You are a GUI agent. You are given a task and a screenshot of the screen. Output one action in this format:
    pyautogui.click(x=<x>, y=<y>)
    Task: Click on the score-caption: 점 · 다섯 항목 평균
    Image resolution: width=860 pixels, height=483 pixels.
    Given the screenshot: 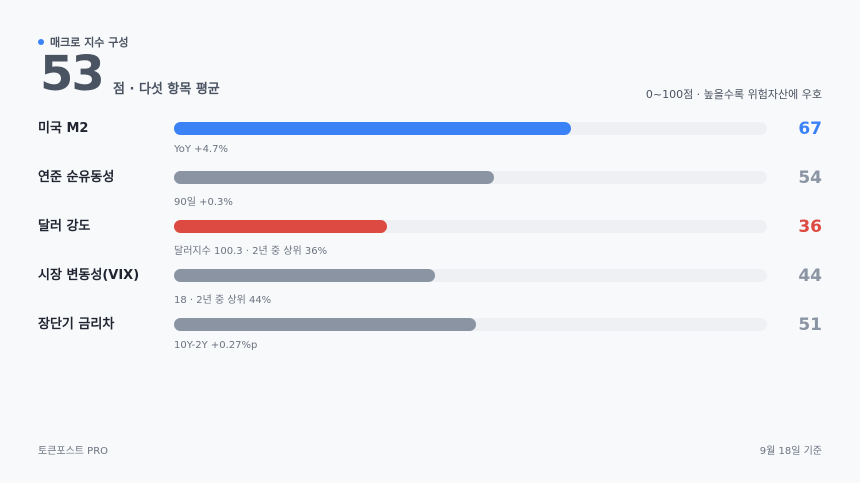 What is the action you would take?
    pyautogui.click(x=166, y=89)
    